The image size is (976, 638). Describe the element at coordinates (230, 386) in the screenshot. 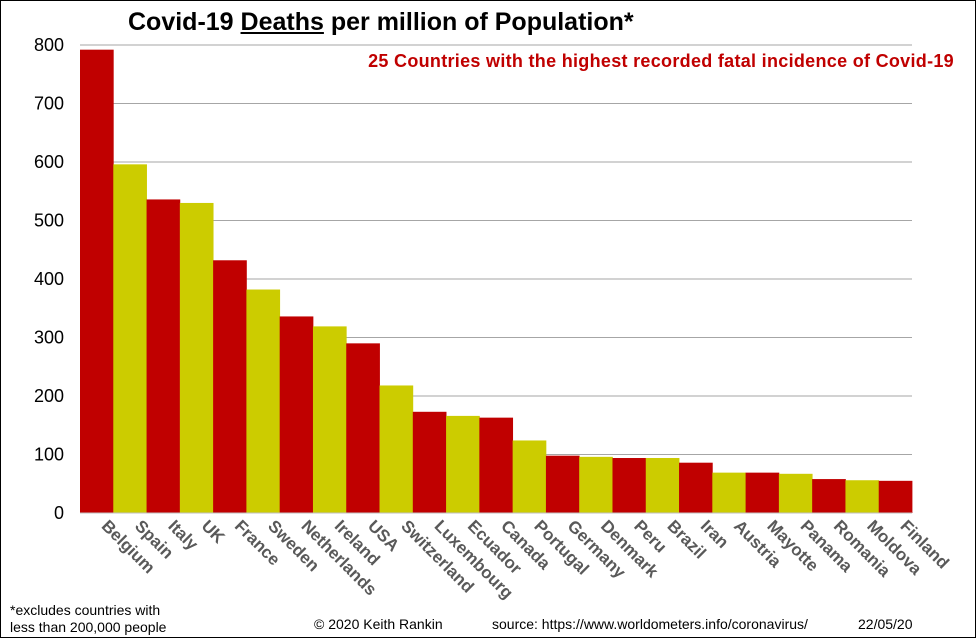

I see `bar-france` at that location.